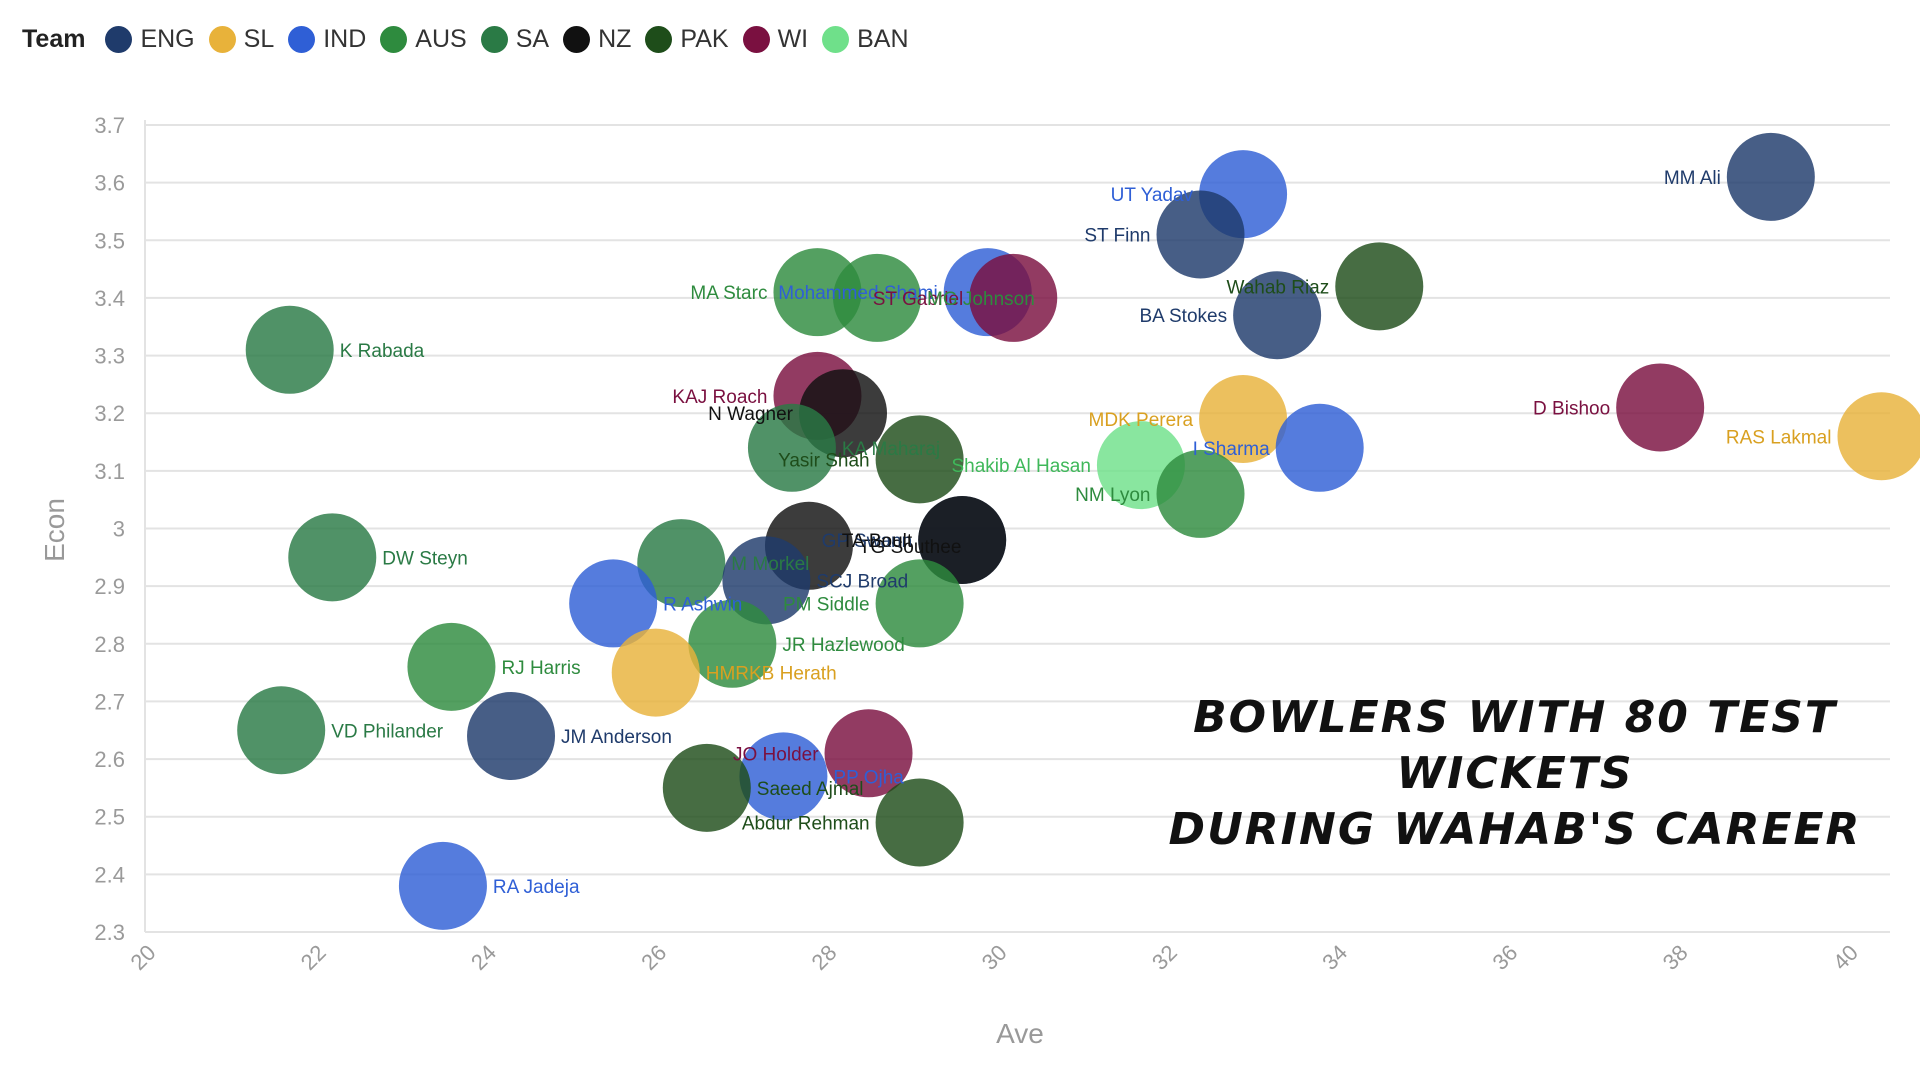 This screenshot has height=1080, width=1920. I want to click on point-jo-holder, so click(868, 753).